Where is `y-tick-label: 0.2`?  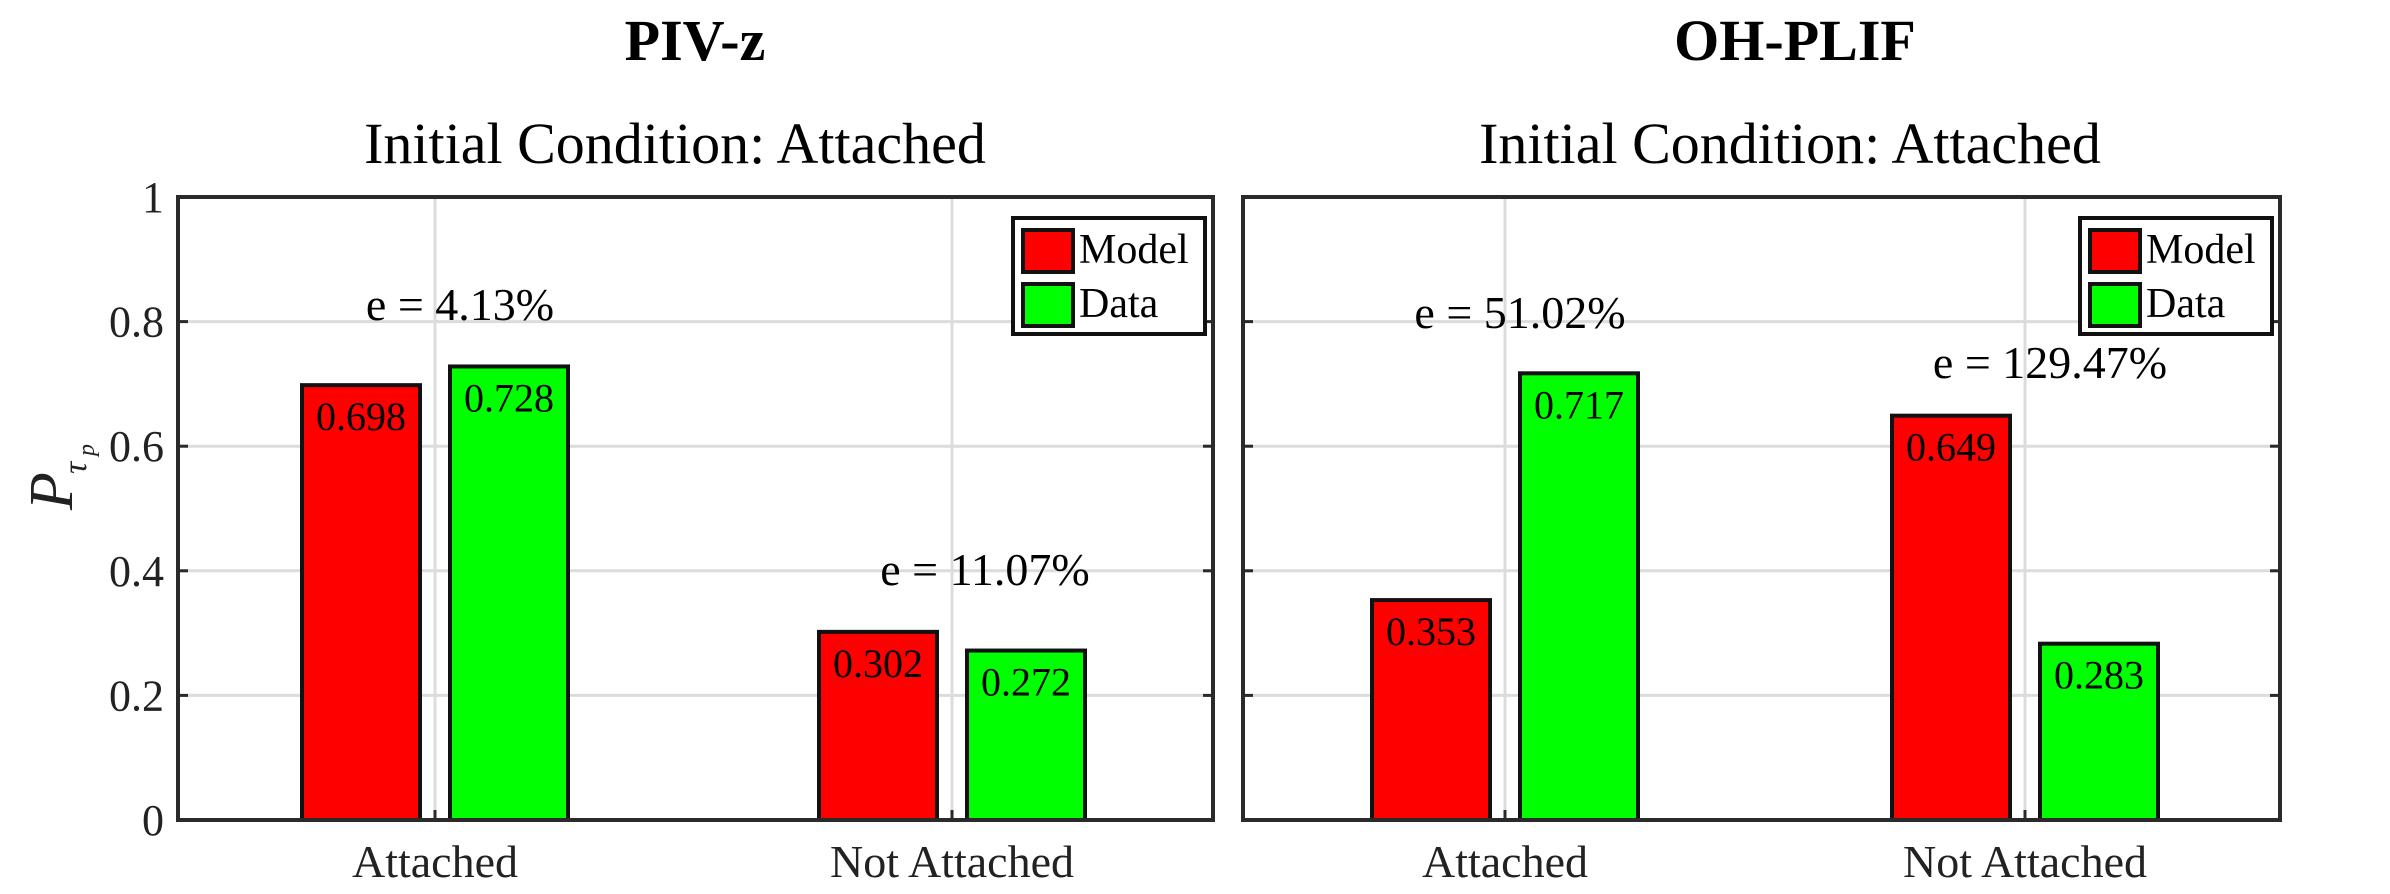 y-tick-label: 0.2 is located at coordinates (136, 695).